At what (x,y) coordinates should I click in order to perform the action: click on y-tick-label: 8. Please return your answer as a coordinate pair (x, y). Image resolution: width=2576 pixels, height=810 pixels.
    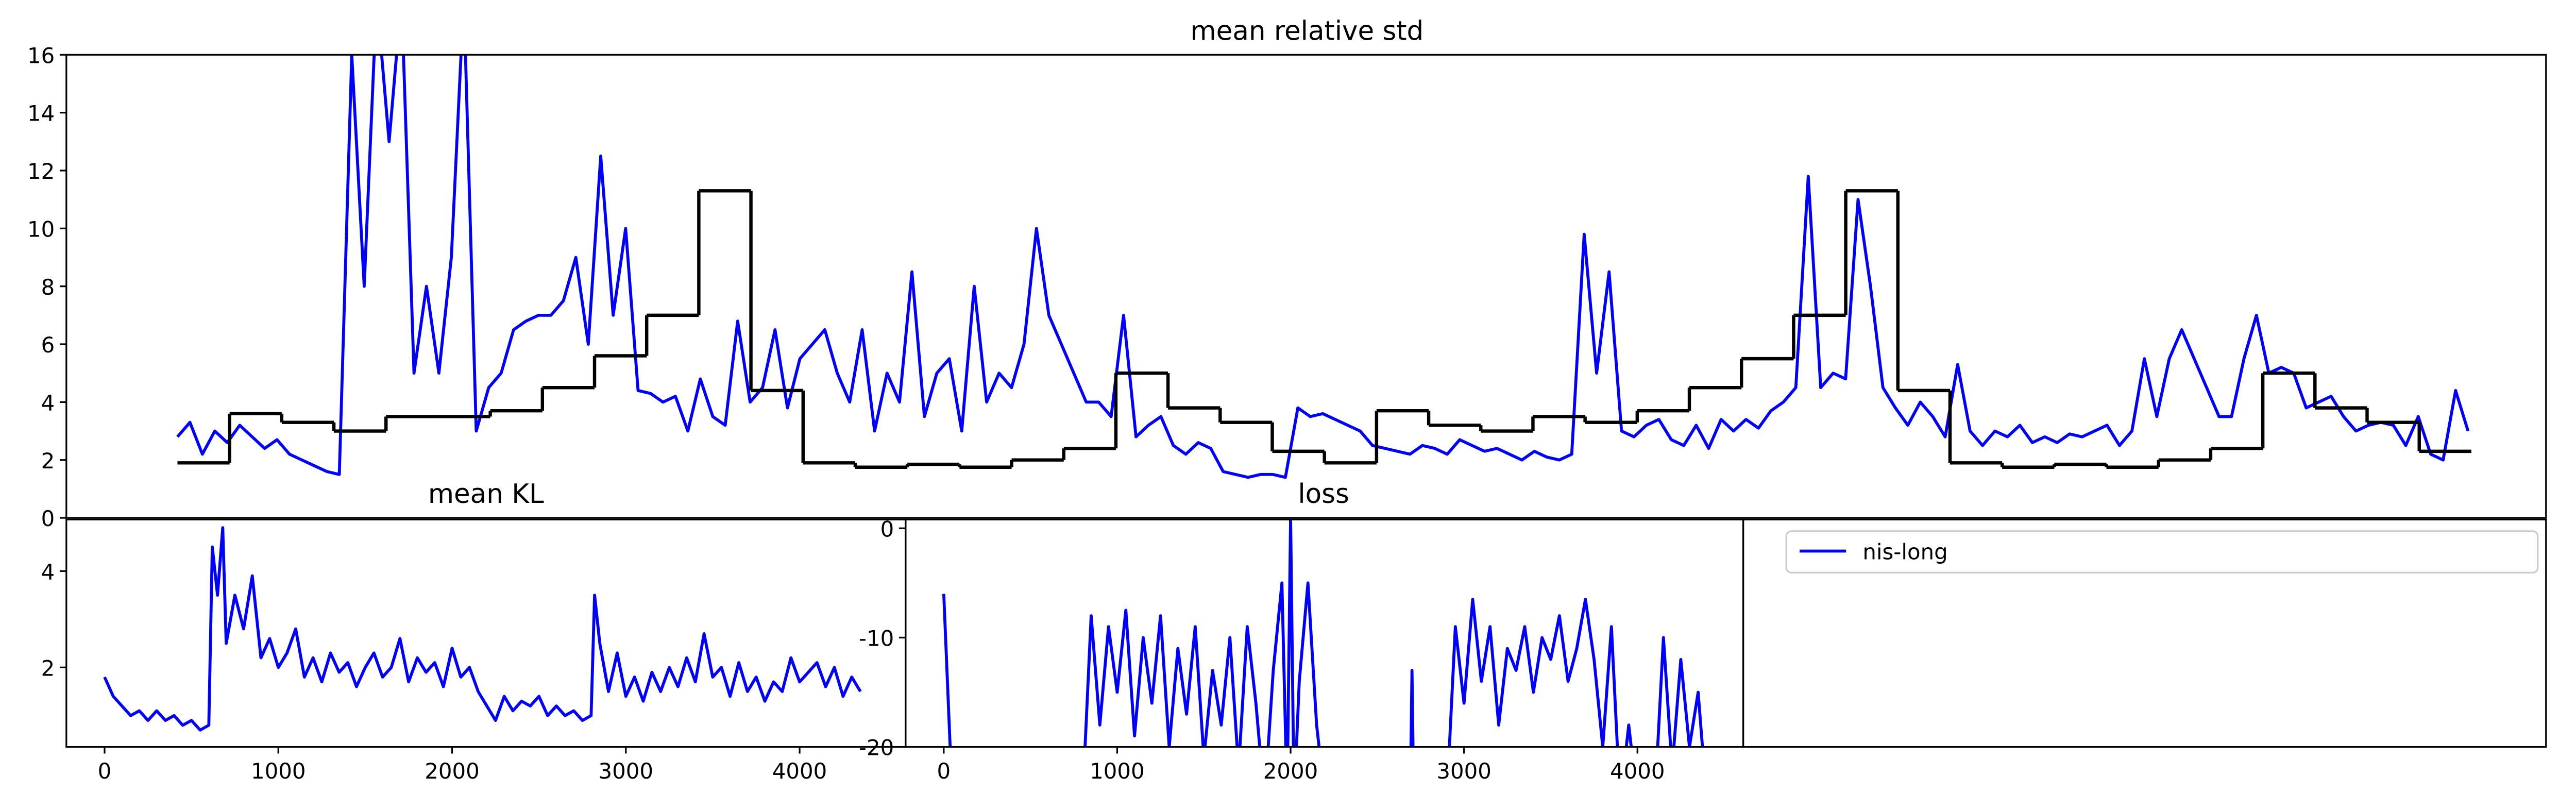
    Looking at the image, I should click on (48, 287).